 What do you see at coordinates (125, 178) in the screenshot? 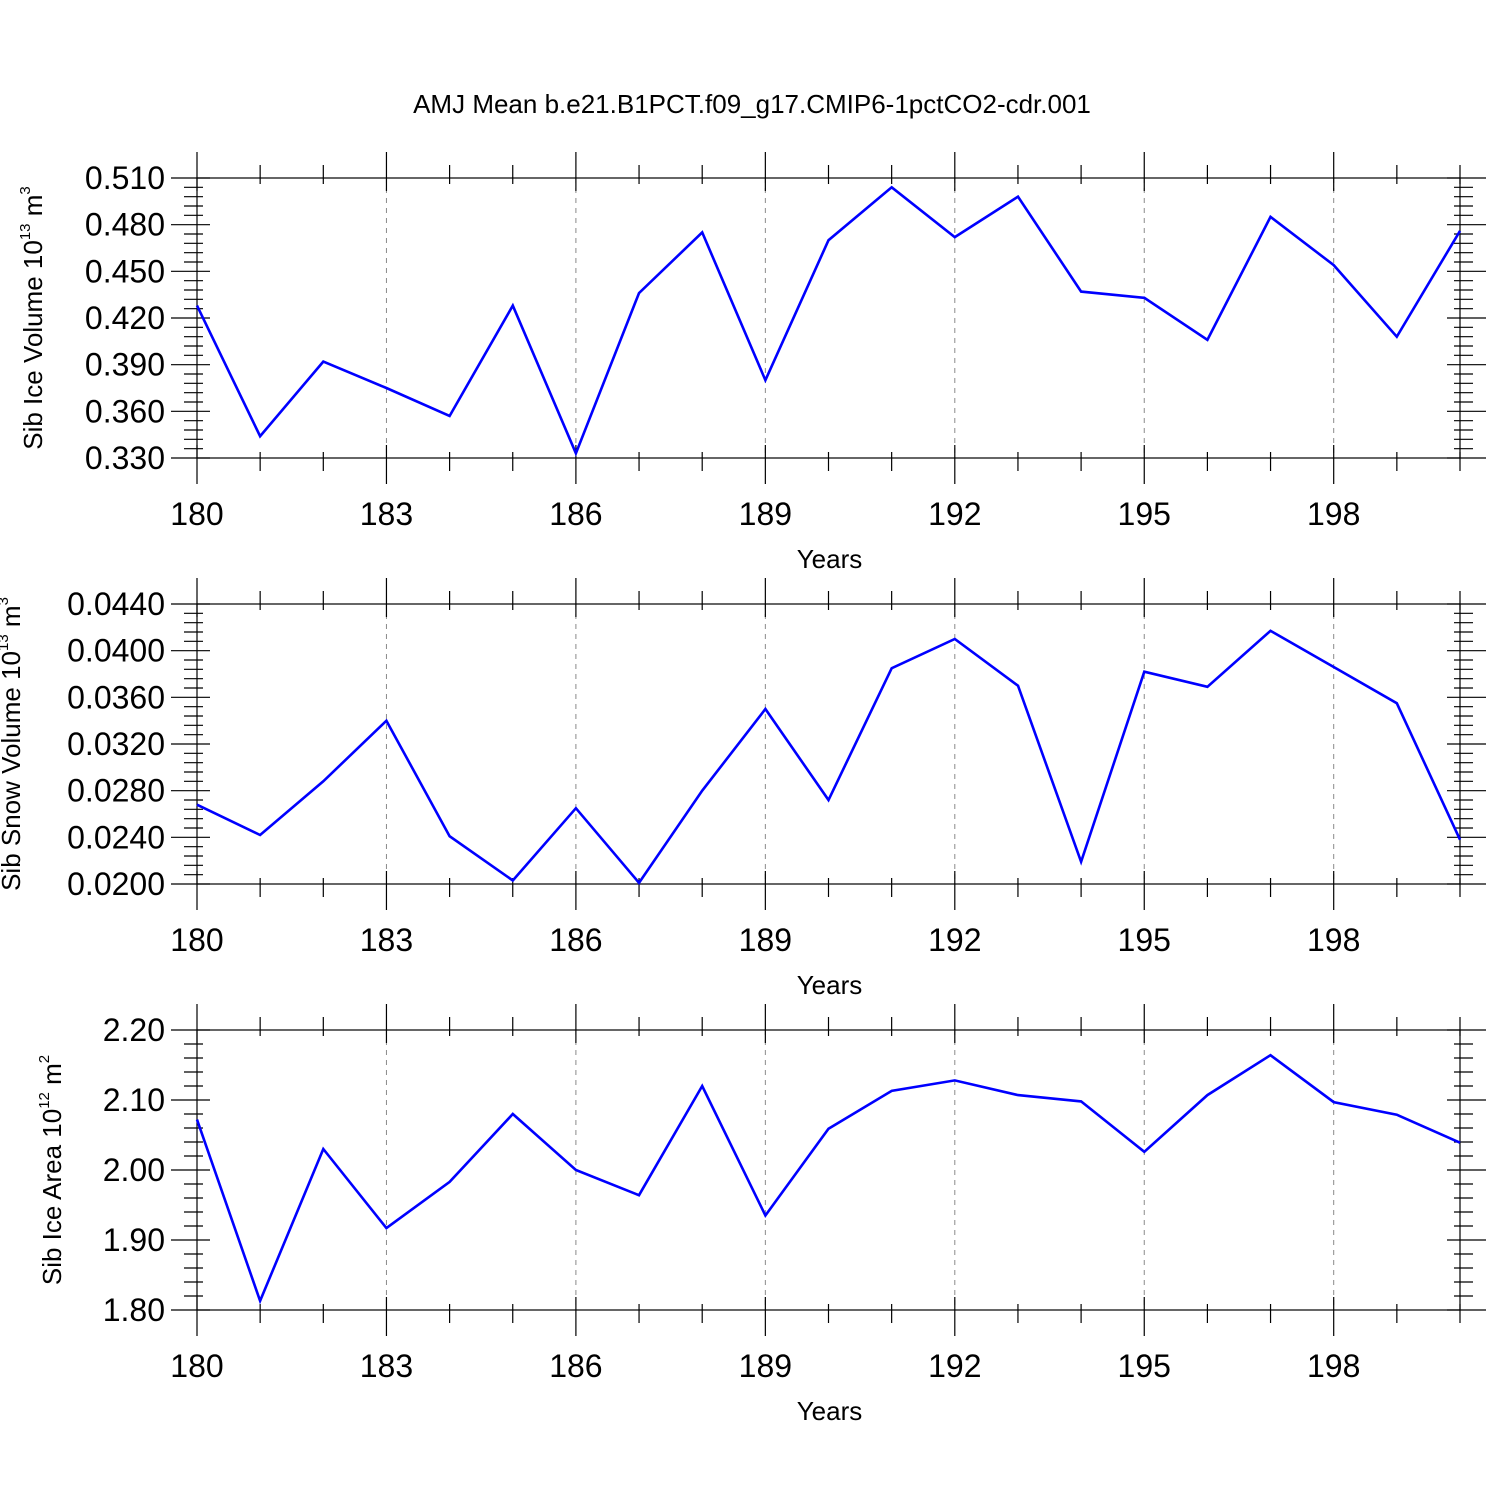
I see `y-tick-label: 0.510` at bounding box center [125, 178].